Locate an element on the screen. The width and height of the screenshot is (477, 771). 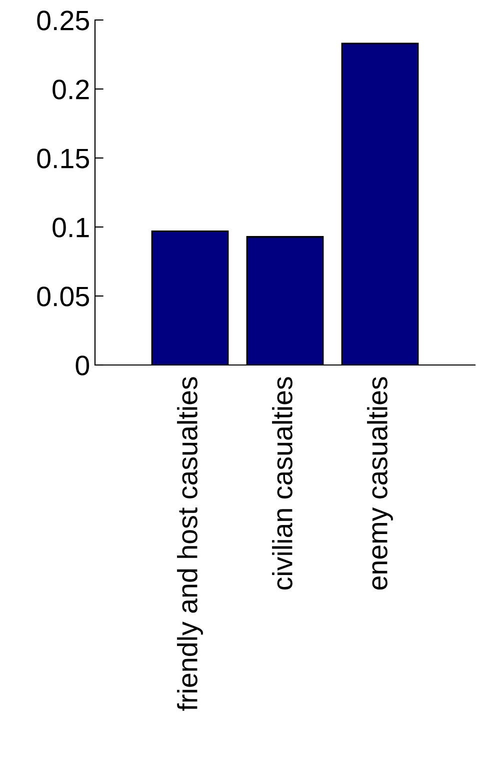
x-tick-label: civilian casualties is located at coordinates (282, 483).